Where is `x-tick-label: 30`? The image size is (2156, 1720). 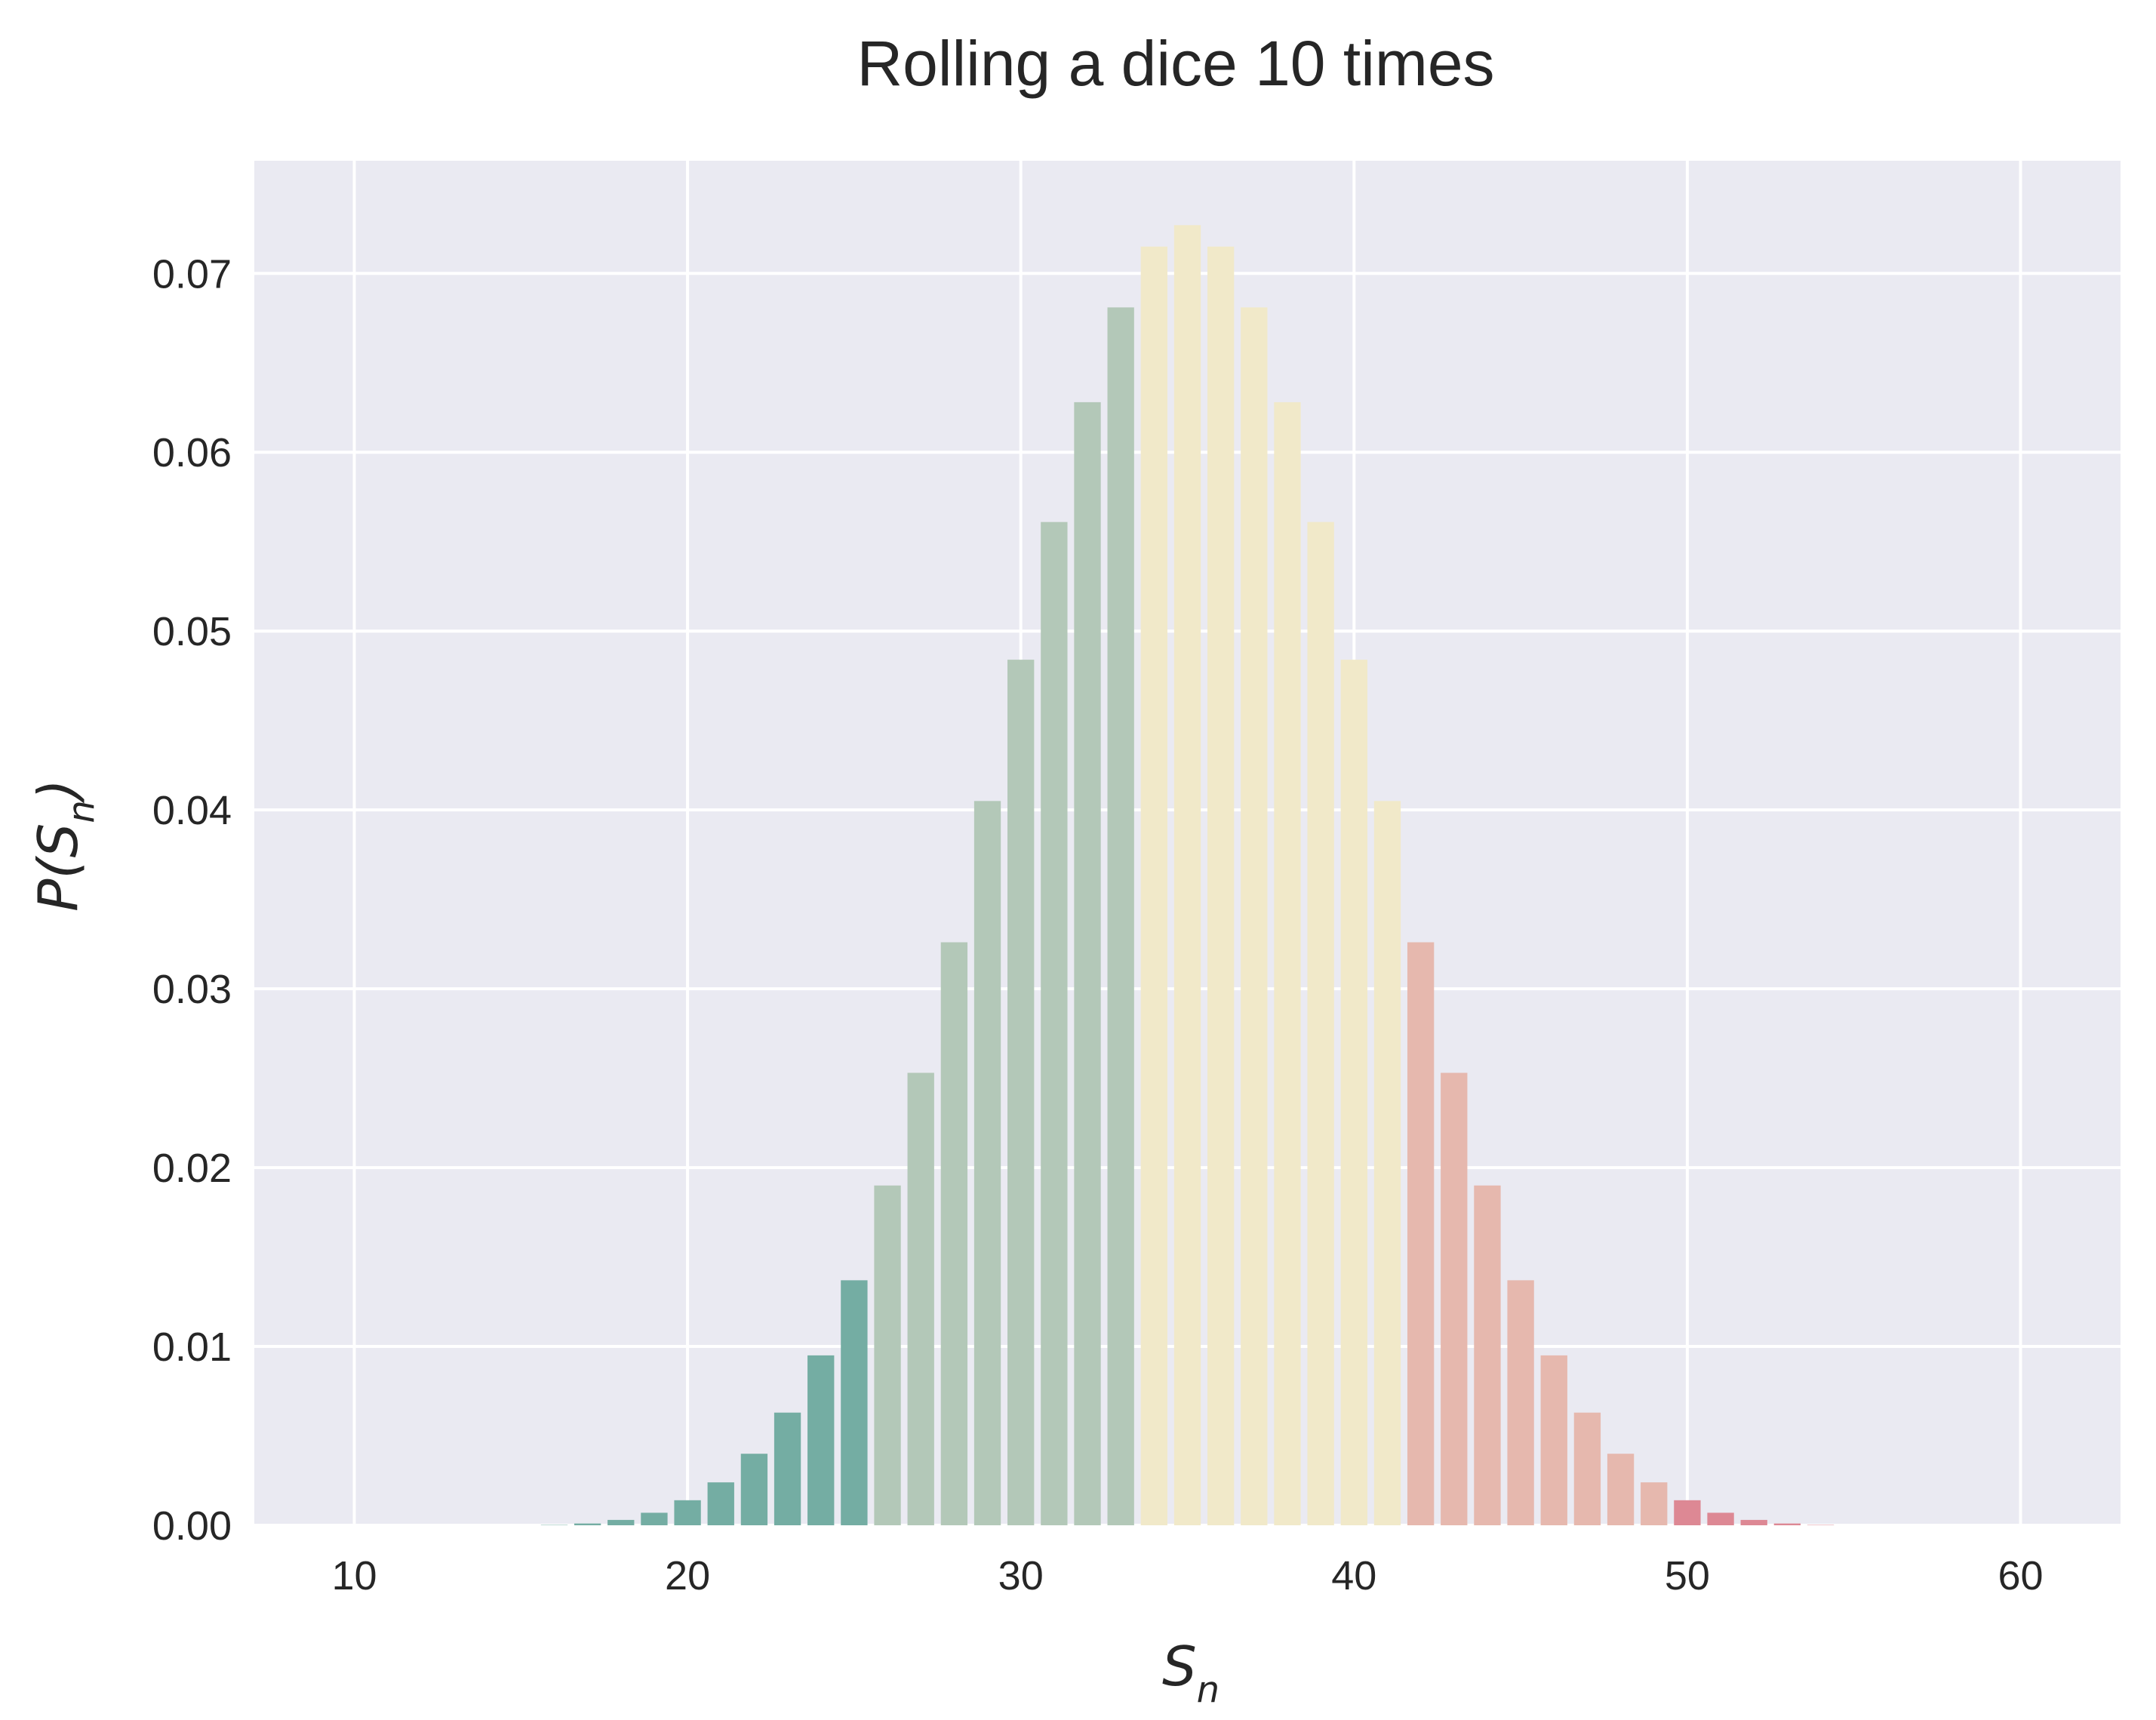 x-tick-label: 30 is located at coordinates (1021, 1575).